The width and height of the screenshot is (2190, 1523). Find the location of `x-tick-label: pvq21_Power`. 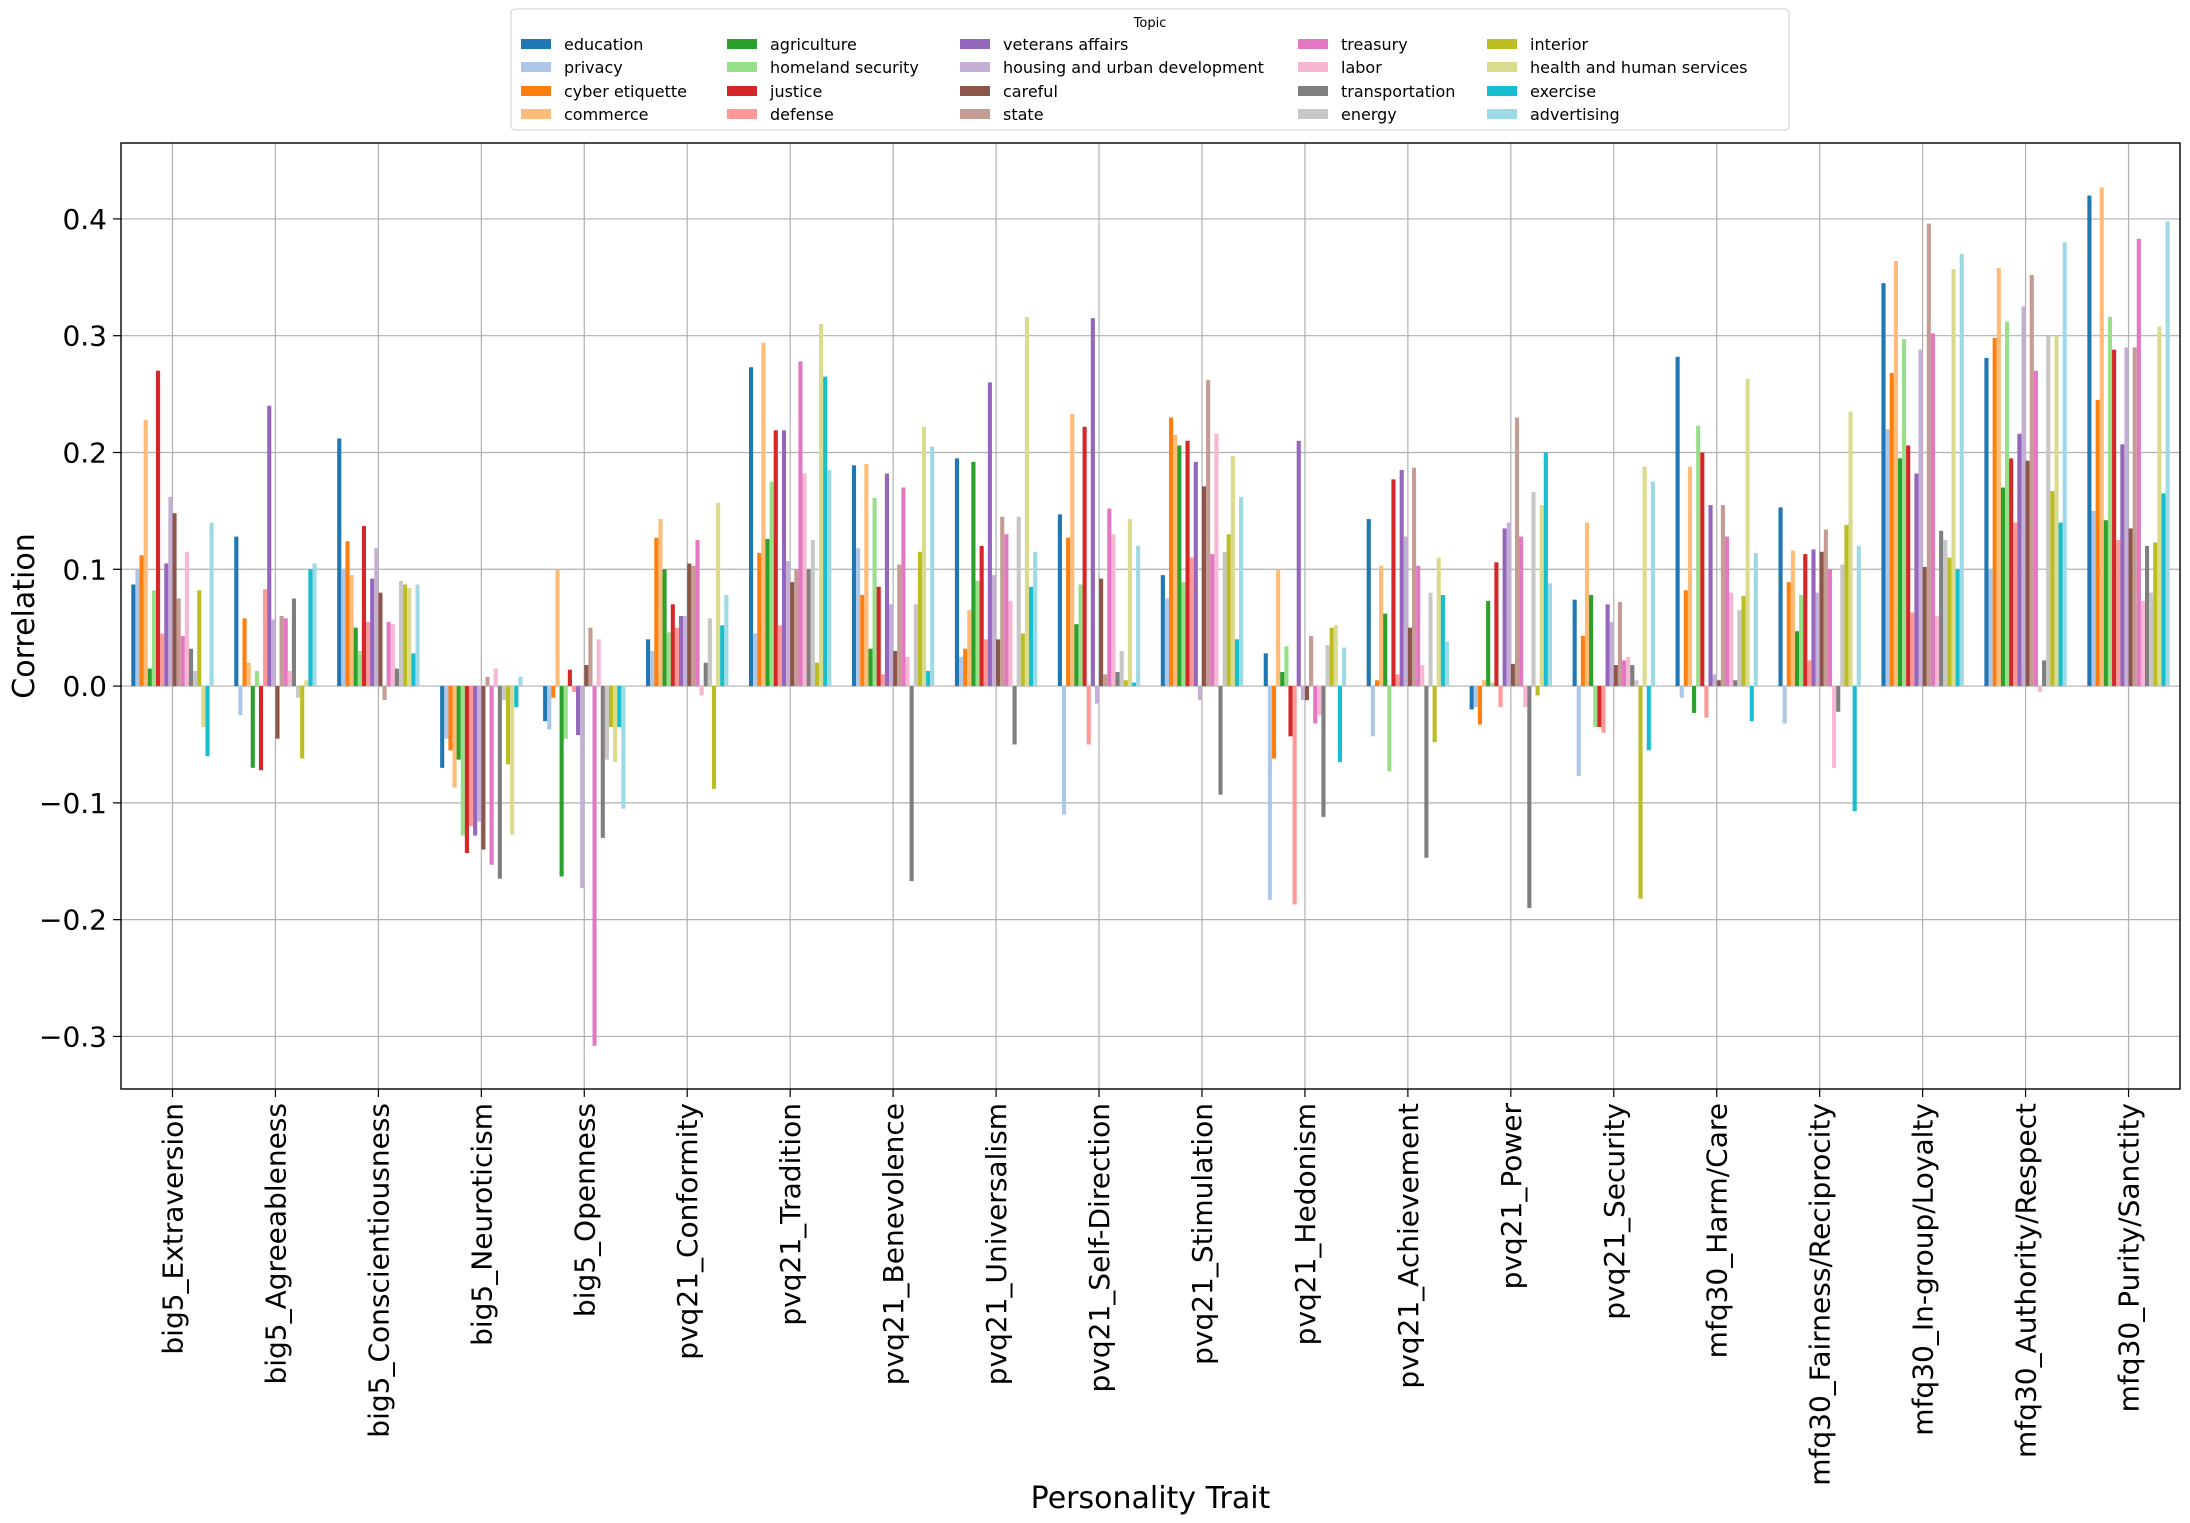

x-tick-label: pvq21_Power is located at coordinates (1511, 1196).